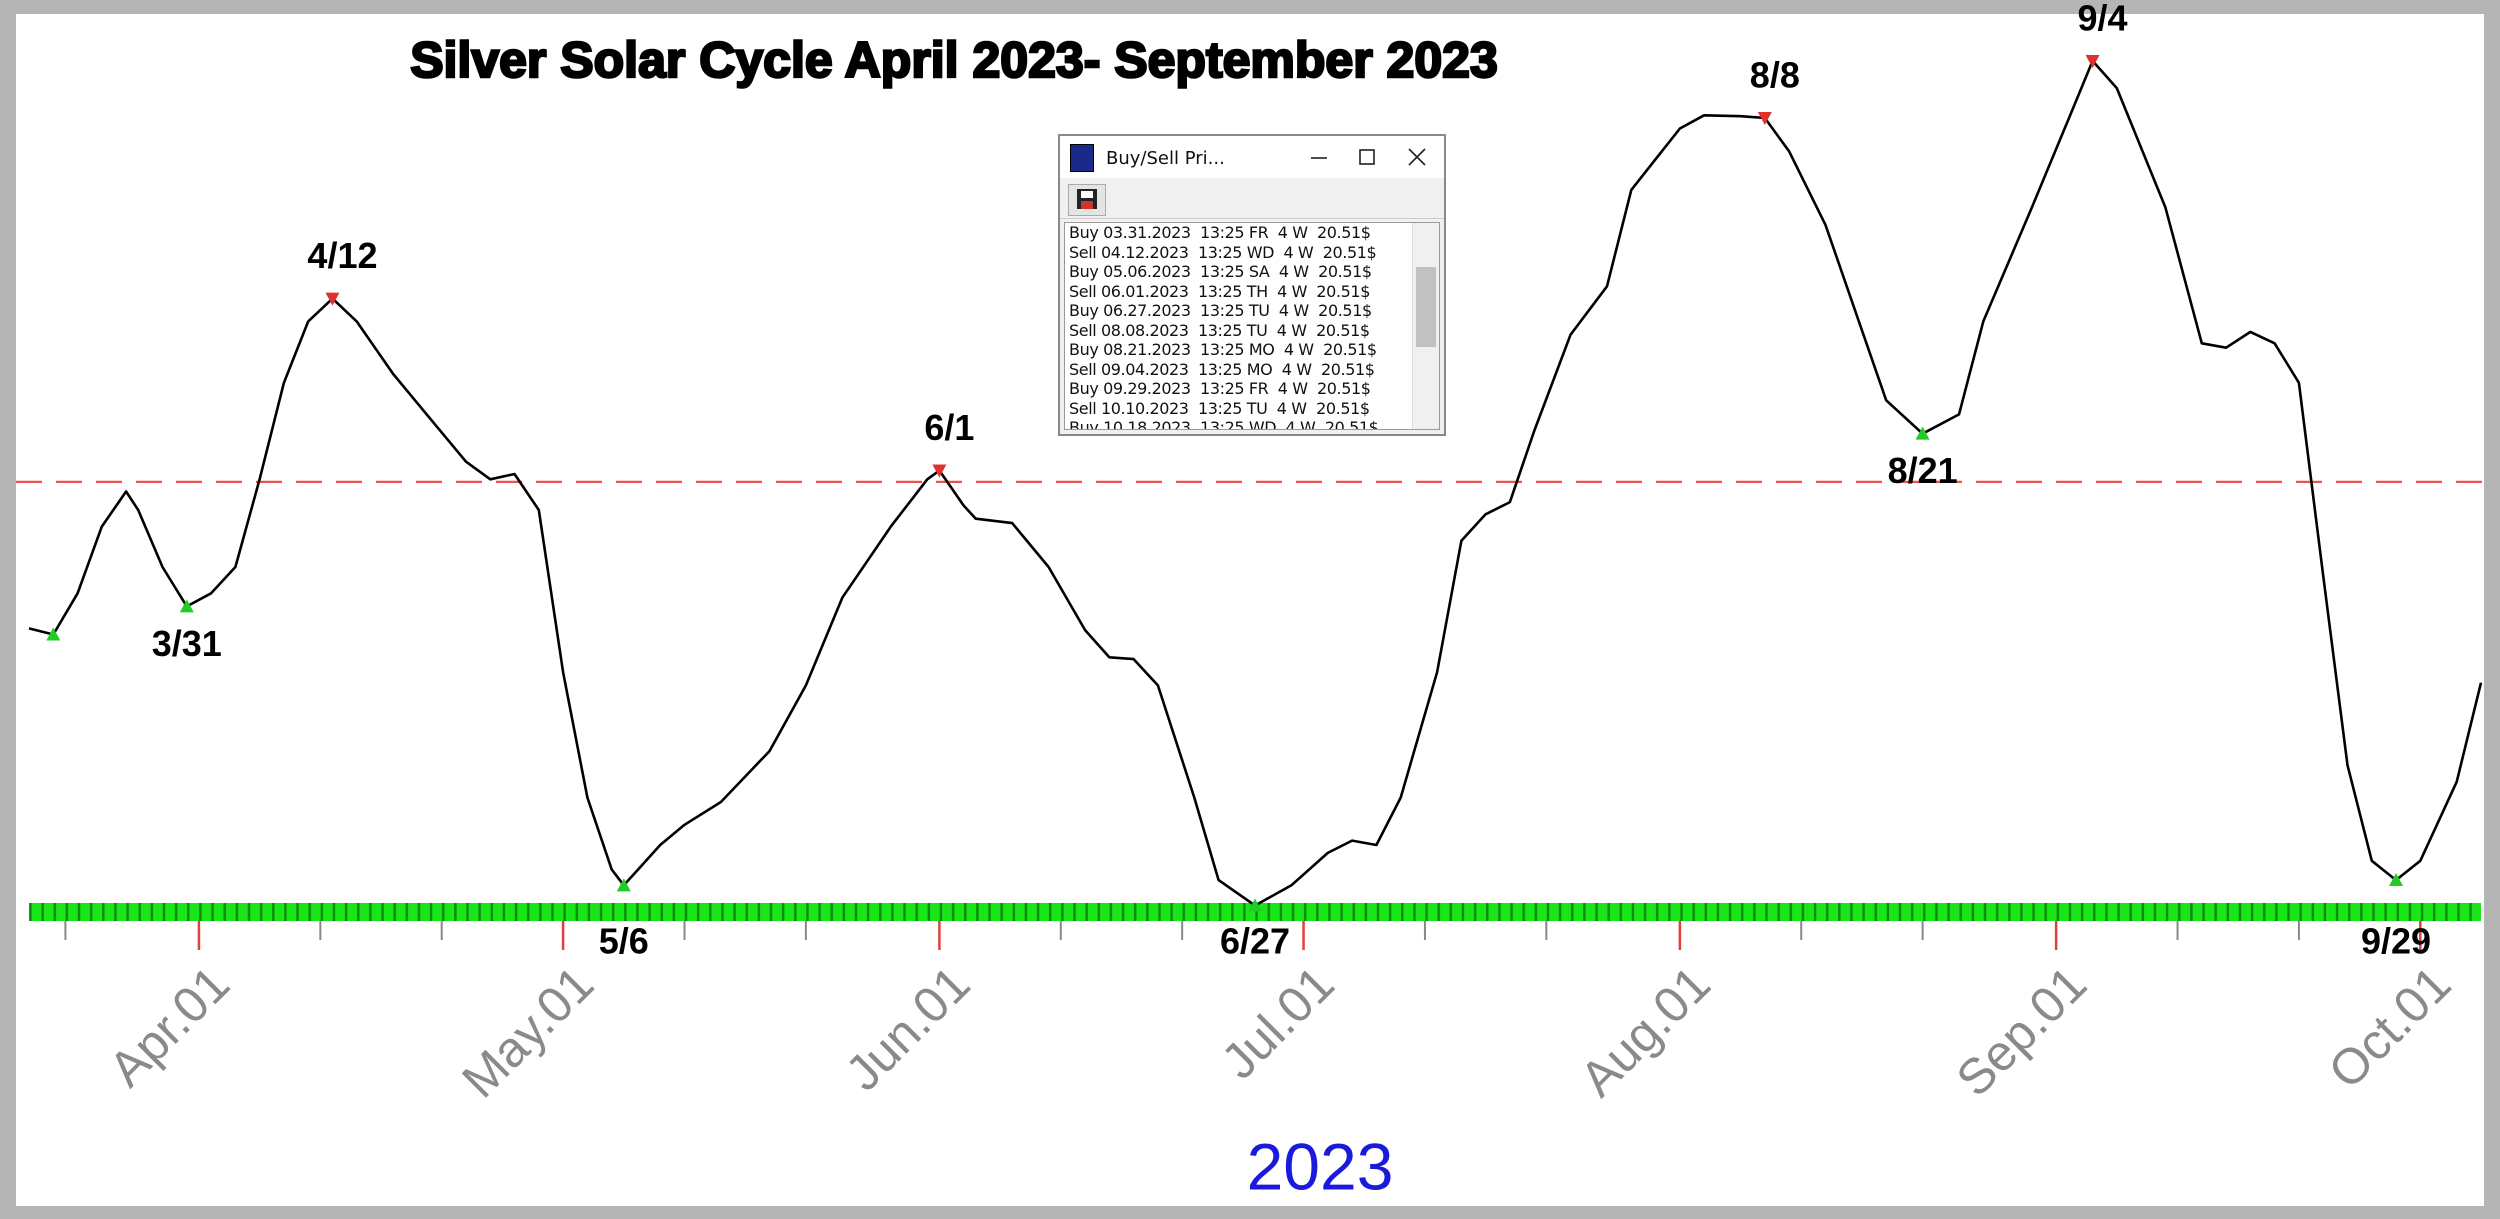  What do you see at coordinates (1319, 157) in the screenshot?
I see `minimize-button` at bounding box center [1319, 157].